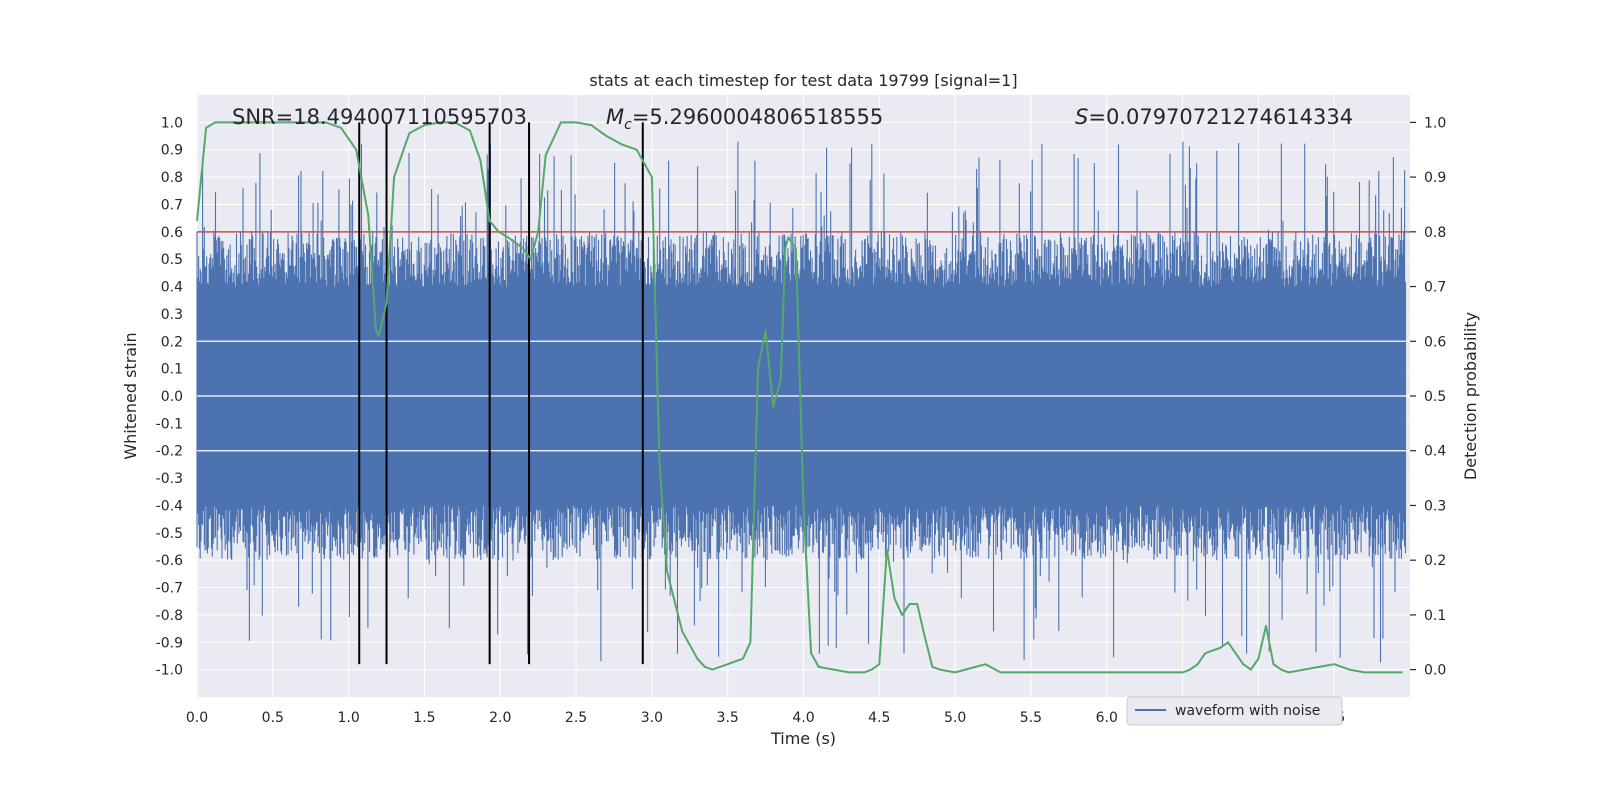 The width and height of the screenshot is (1600, 804). Describe the element at coordinates (172, 288) in the screenshot. I see `y-tick-label: 0.4` at that location.